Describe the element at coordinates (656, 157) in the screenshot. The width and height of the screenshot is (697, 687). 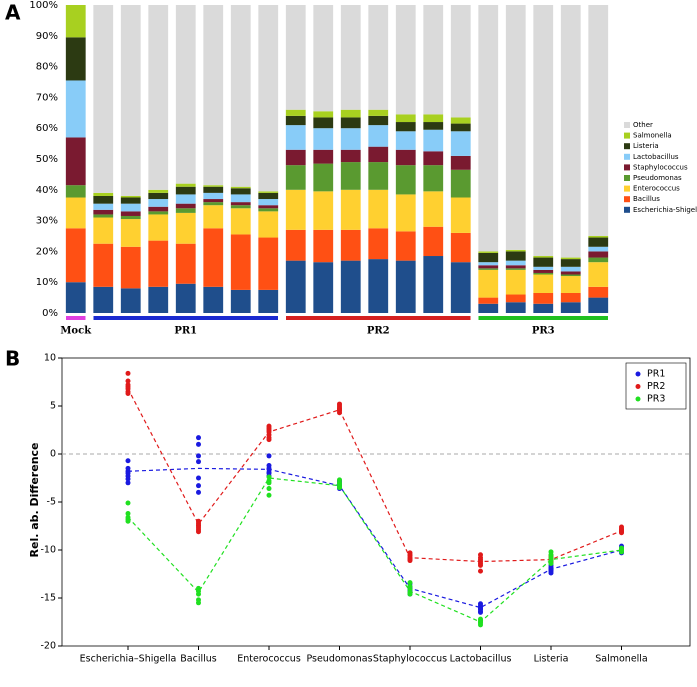
I see `legend-label: Lactobacillus` at that location.